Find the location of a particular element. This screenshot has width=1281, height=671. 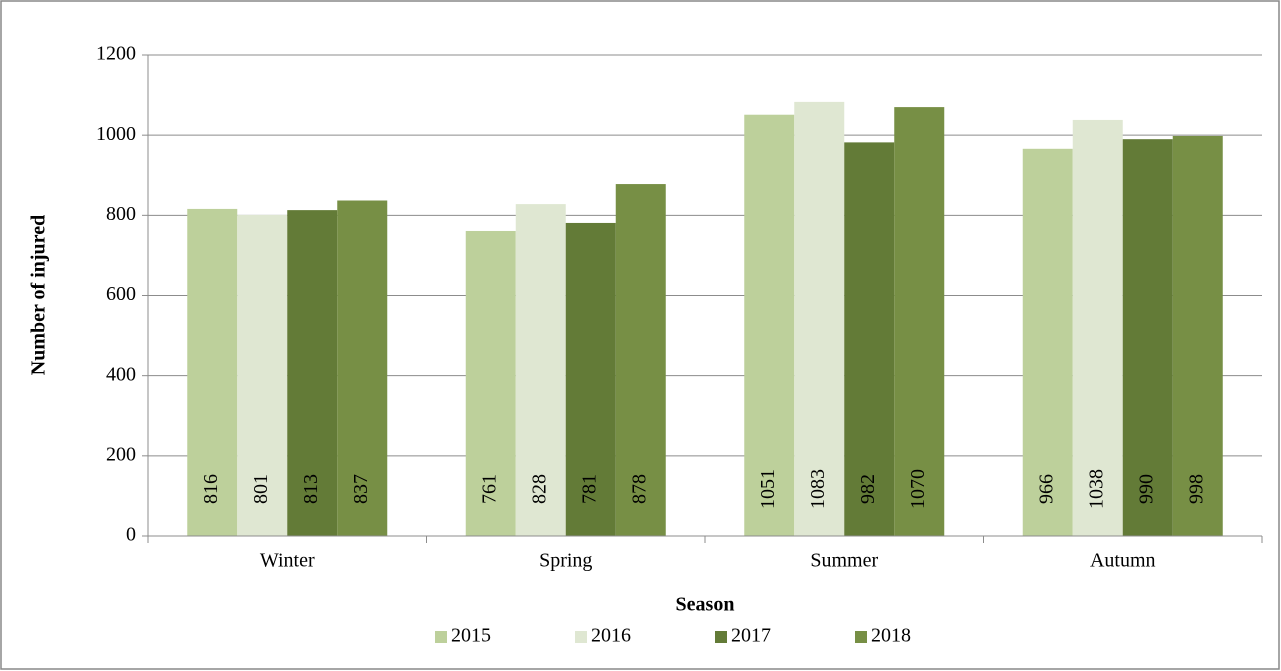

value-label: 828 is located at coordinates (539, 489).